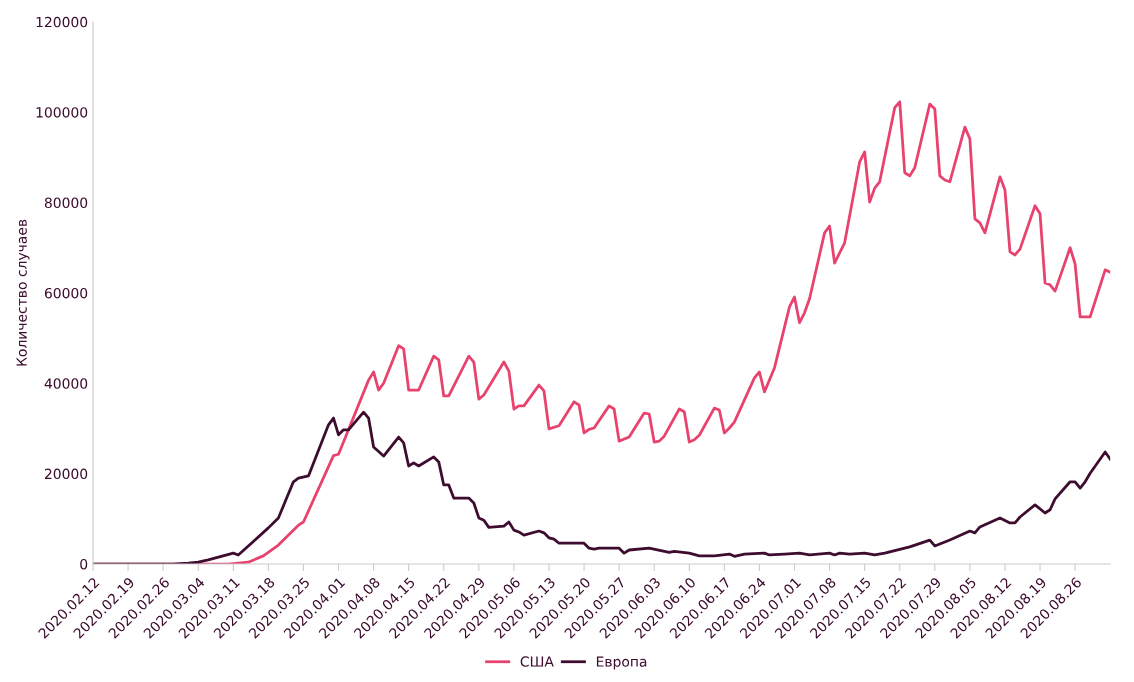 The height and width of the screenshot is (682, 1134). What do you see at coordinates (62, 22) in the screenshot?
I see `y-tick-label: 120000` at bounding box center [62, 22].